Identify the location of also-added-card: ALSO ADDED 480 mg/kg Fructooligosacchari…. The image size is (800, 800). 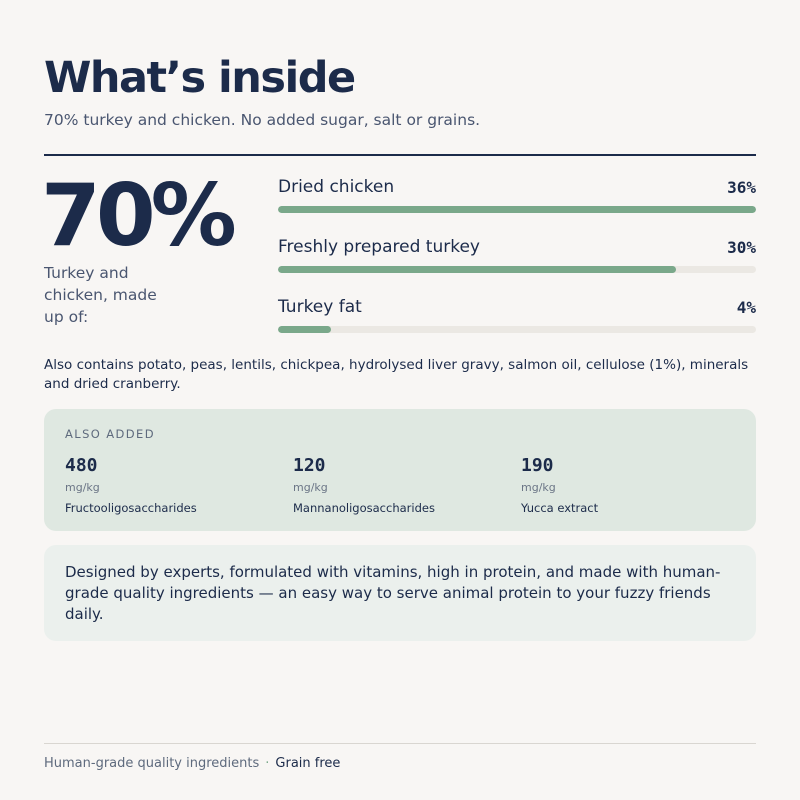
(400, 470).